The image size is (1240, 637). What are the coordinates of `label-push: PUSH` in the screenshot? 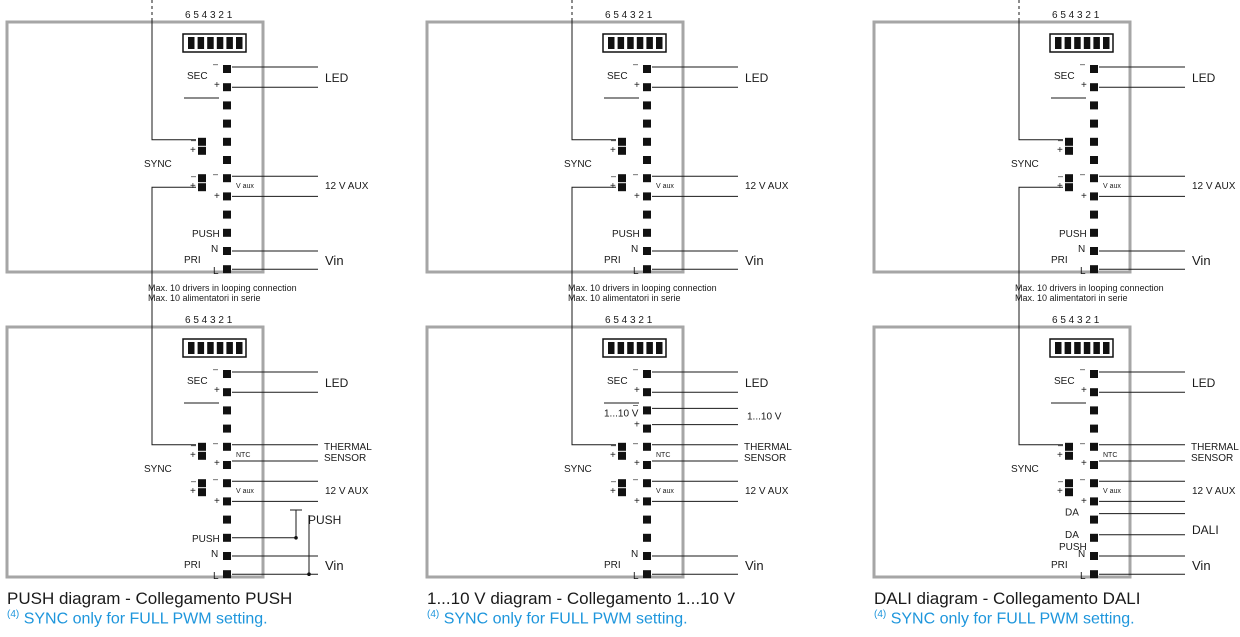 It's located at (626, 234).